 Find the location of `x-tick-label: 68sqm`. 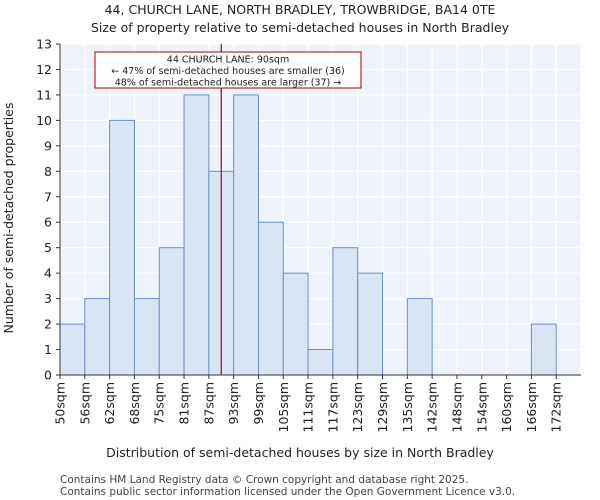

x-tick-label: 68sqm is located at coordinates (134, 403).